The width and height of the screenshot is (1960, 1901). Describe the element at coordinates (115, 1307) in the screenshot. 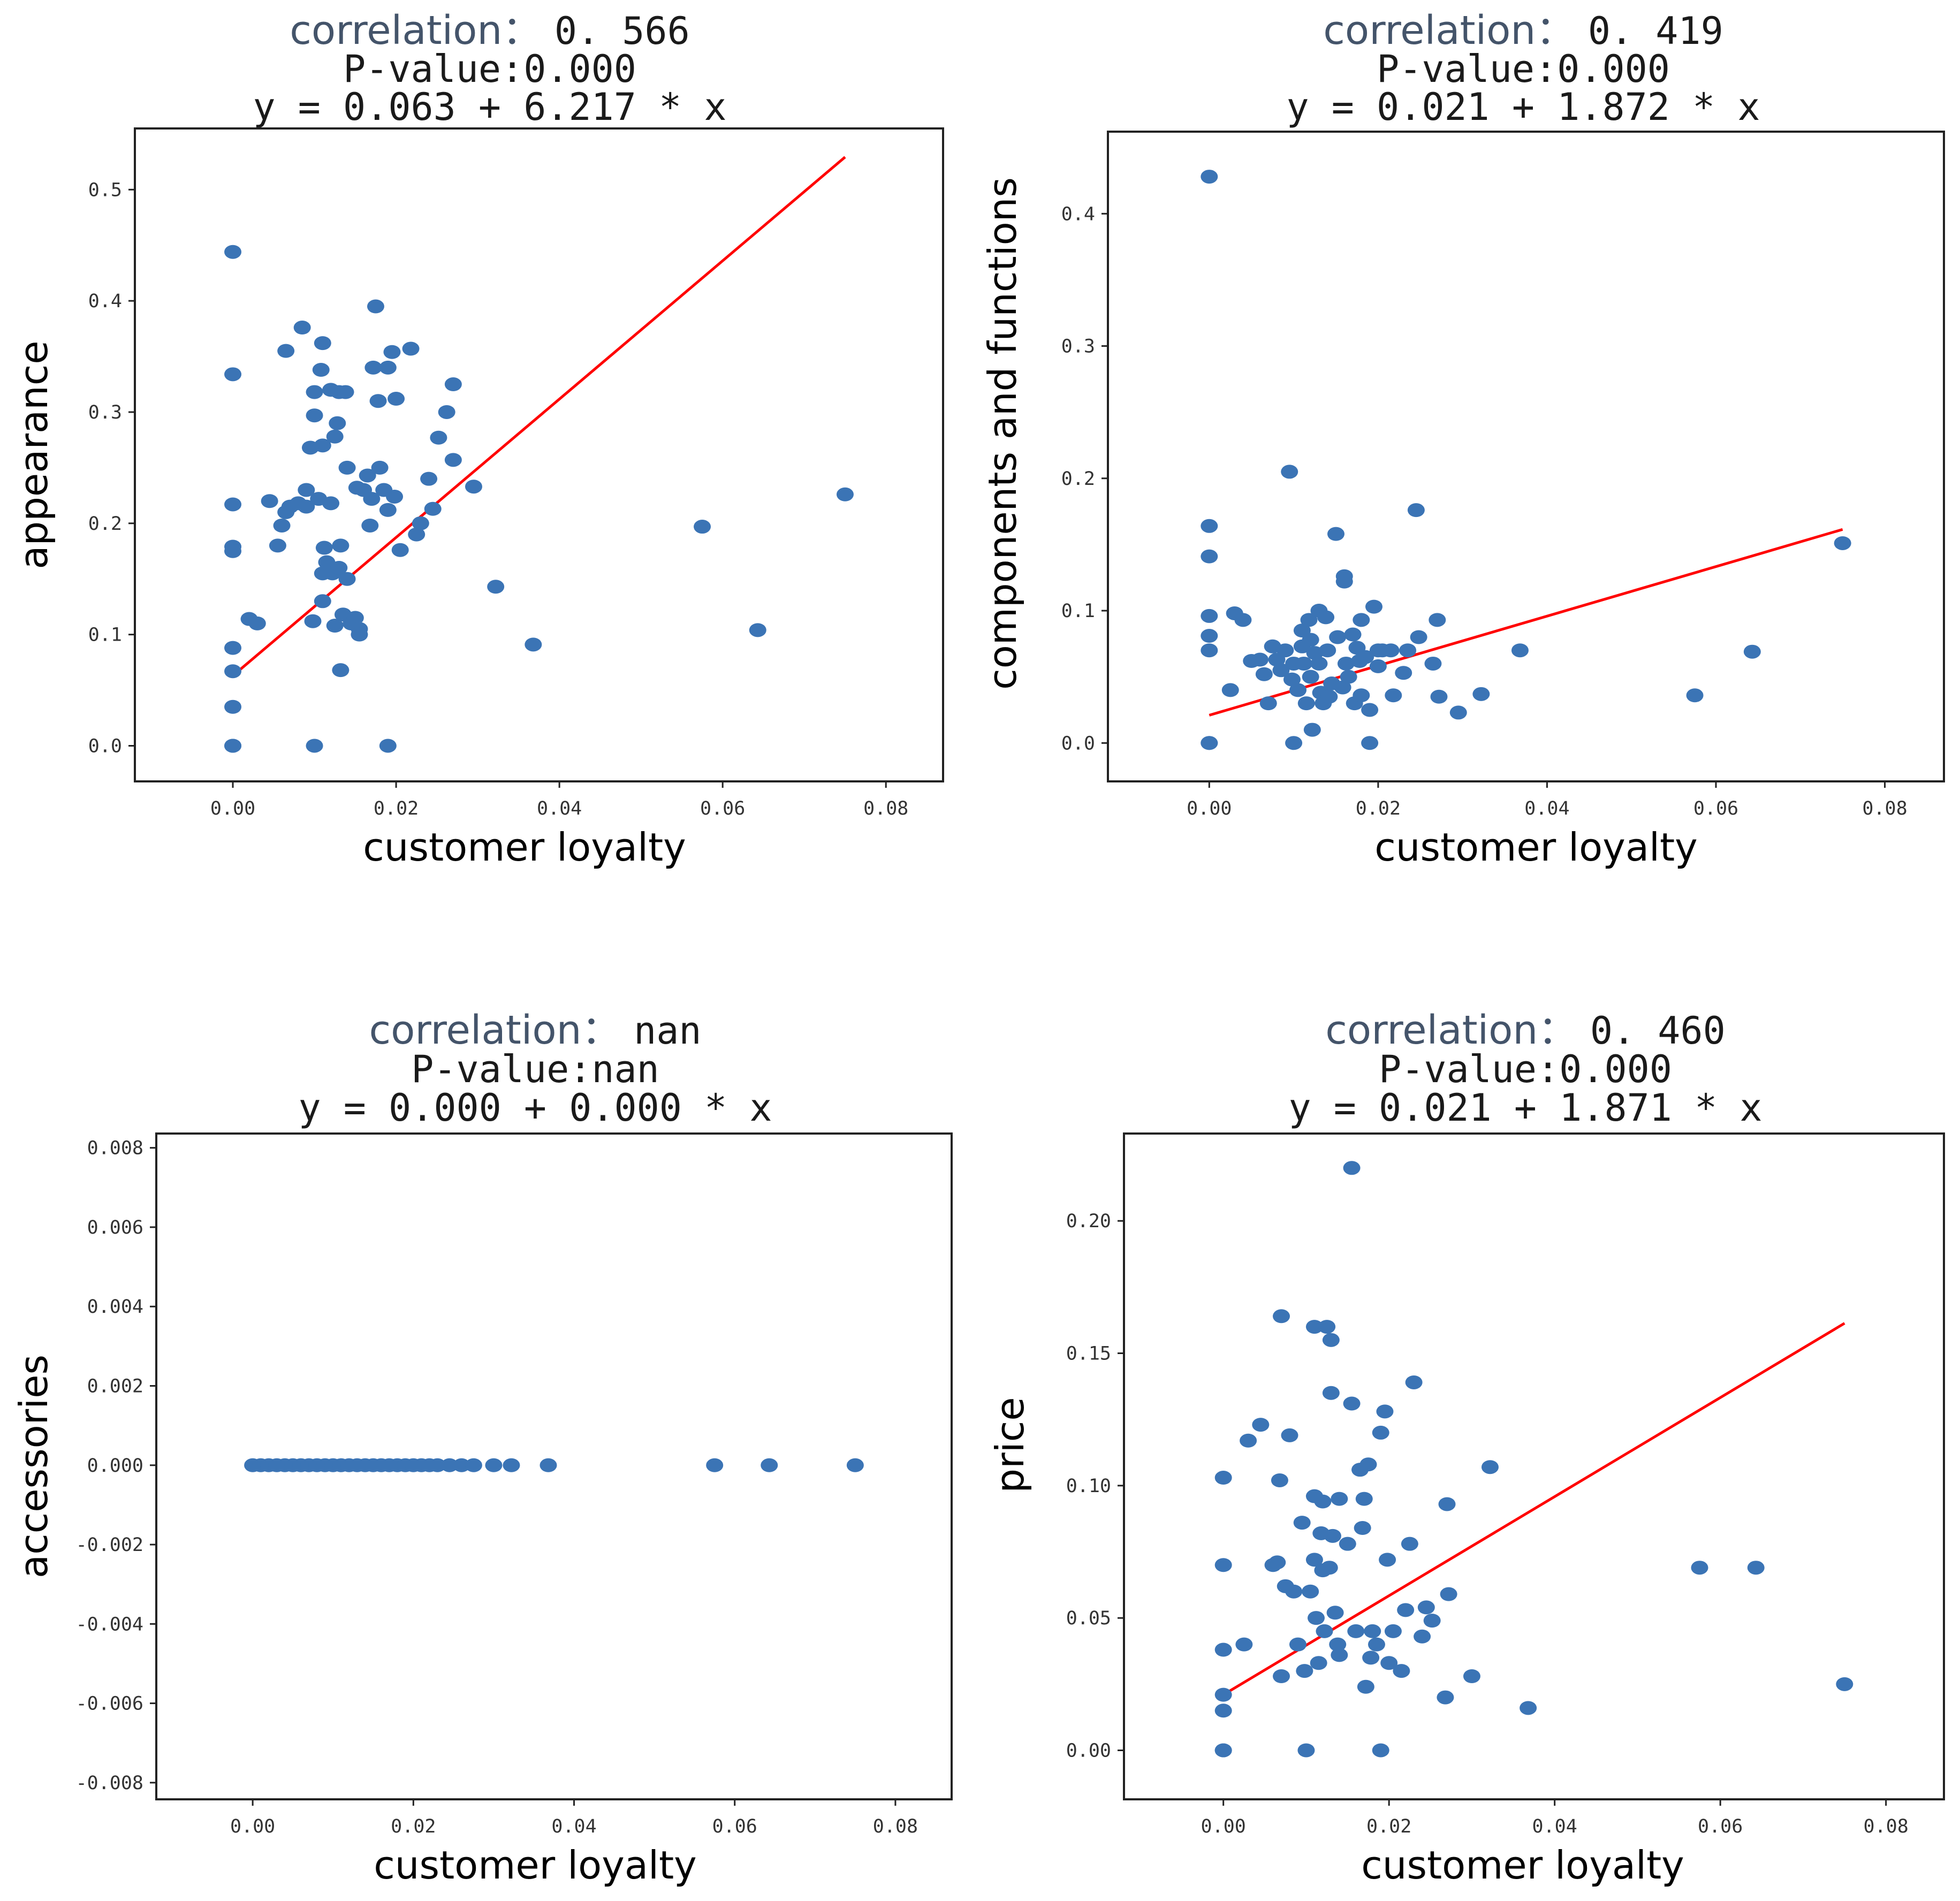

I see `y-tick-label: 0.004` at that location.